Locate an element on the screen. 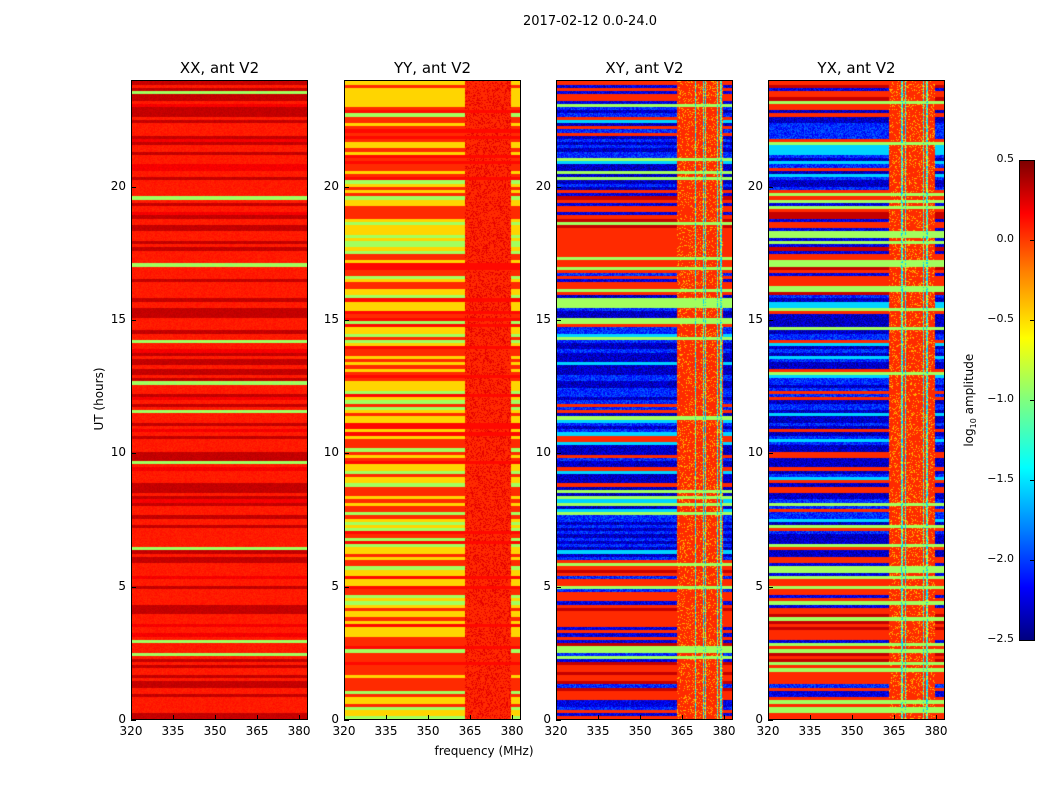 The image size is (1050, 800). x-axis-label: frequency (MHz) is located at coordinates (484, 751).